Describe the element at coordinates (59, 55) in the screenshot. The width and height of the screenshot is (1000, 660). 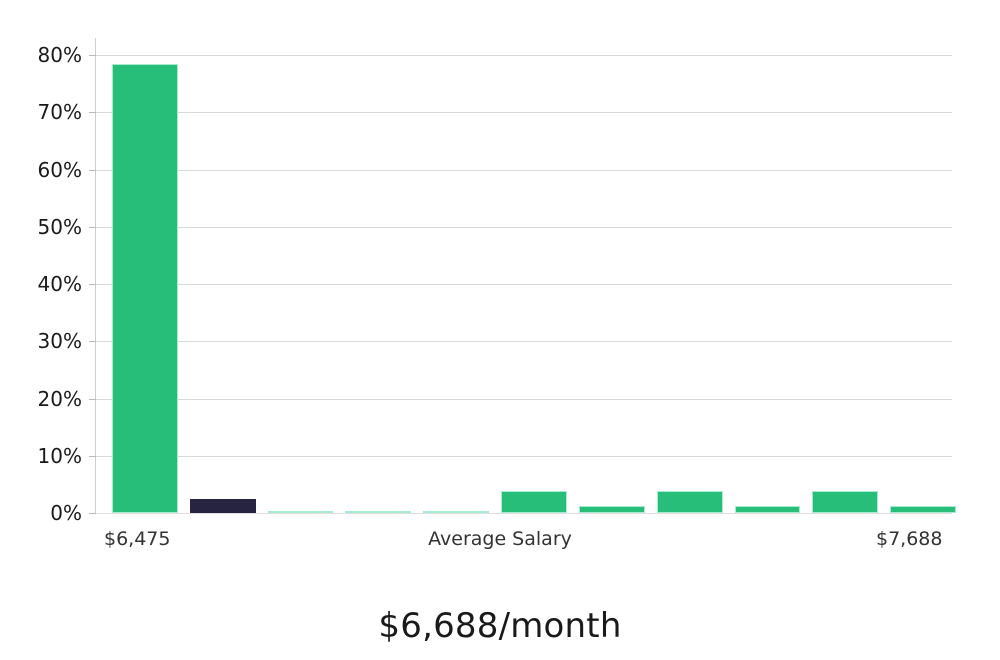
I see `y-tick-label: 80%` at that location.